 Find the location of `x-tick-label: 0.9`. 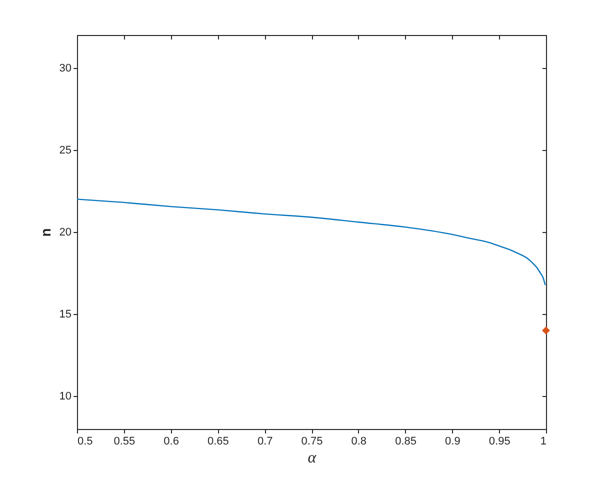

x-tick-label: 0.9 is located at coordinates (452, 442).